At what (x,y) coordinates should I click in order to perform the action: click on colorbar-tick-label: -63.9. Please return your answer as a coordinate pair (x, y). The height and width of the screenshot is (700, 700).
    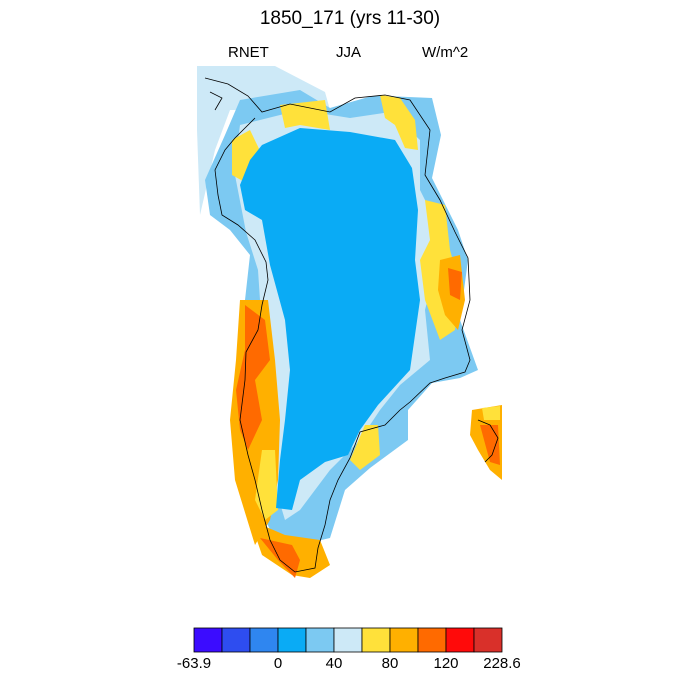
    Looking at the image, I should click on (194, 663).